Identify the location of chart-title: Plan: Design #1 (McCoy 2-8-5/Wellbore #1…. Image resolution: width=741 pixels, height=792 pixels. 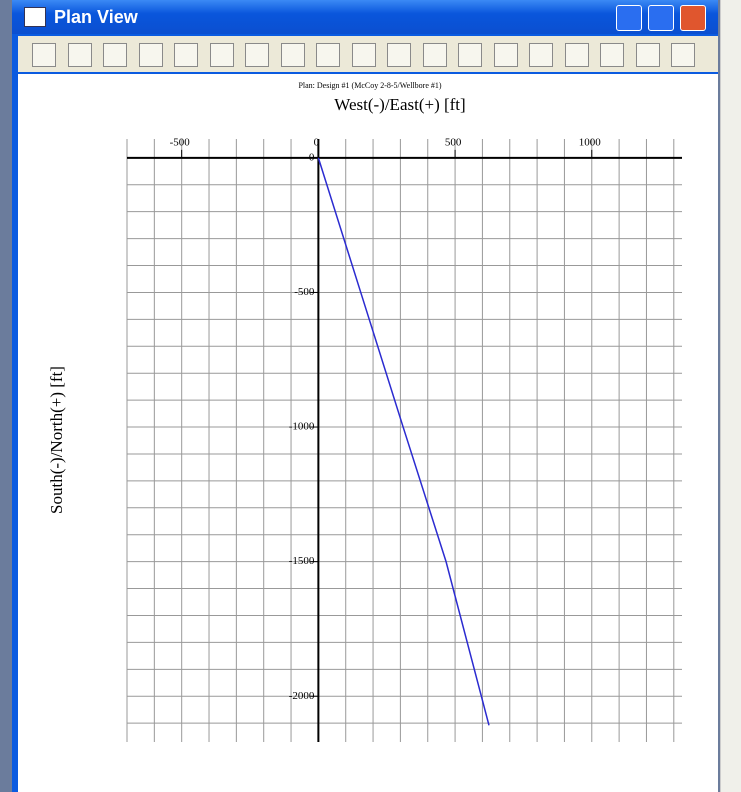
(369, 85).